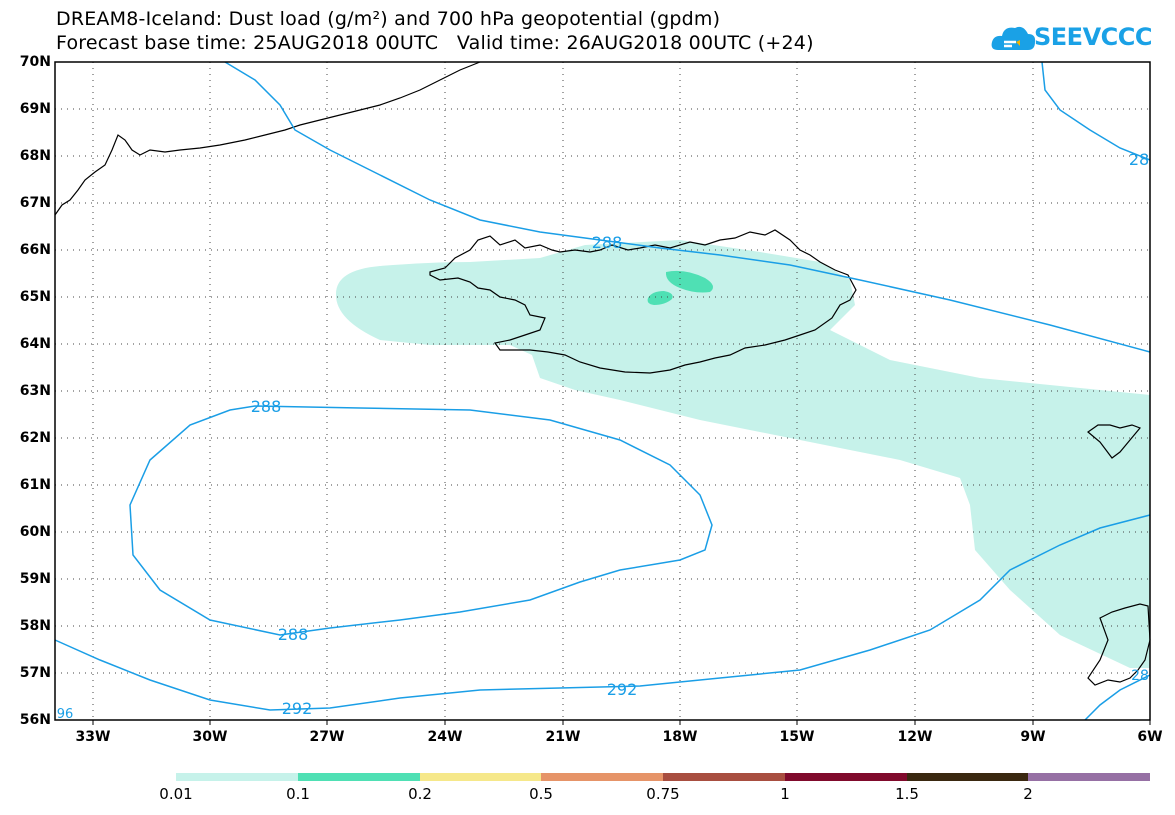  What do you see at coordinates (420, 794) in the screenshot?
I see `colorbar-label: 0.2` at bounding box center [420, 794].